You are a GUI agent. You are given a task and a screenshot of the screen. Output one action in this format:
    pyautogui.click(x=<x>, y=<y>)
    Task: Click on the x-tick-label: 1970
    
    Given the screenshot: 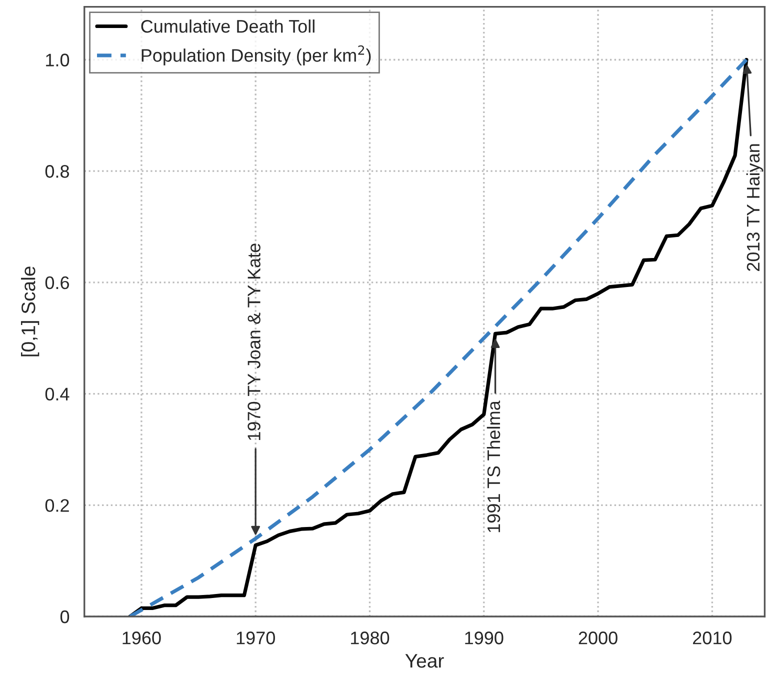 What is the action you would take?
    pyautogui.click(x=255, y=638)
    